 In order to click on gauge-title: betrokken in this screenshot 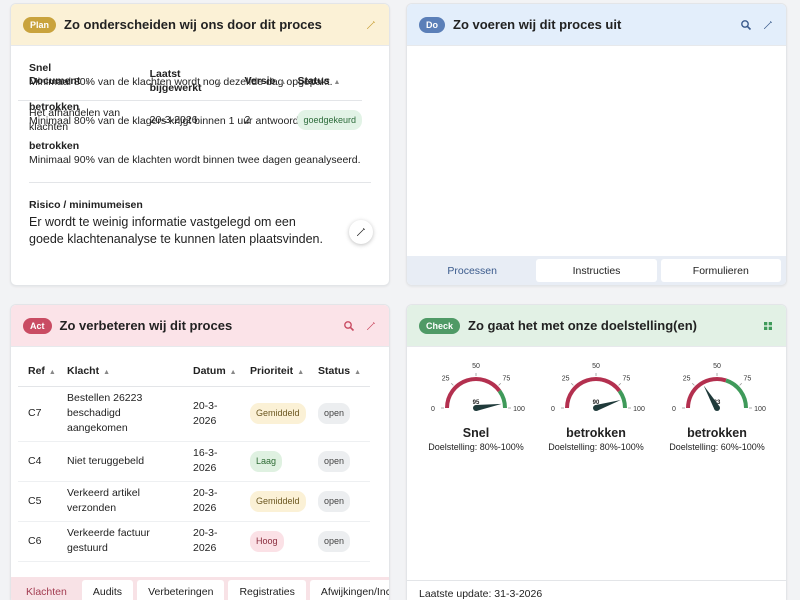, I will do `click(596, 433)`.